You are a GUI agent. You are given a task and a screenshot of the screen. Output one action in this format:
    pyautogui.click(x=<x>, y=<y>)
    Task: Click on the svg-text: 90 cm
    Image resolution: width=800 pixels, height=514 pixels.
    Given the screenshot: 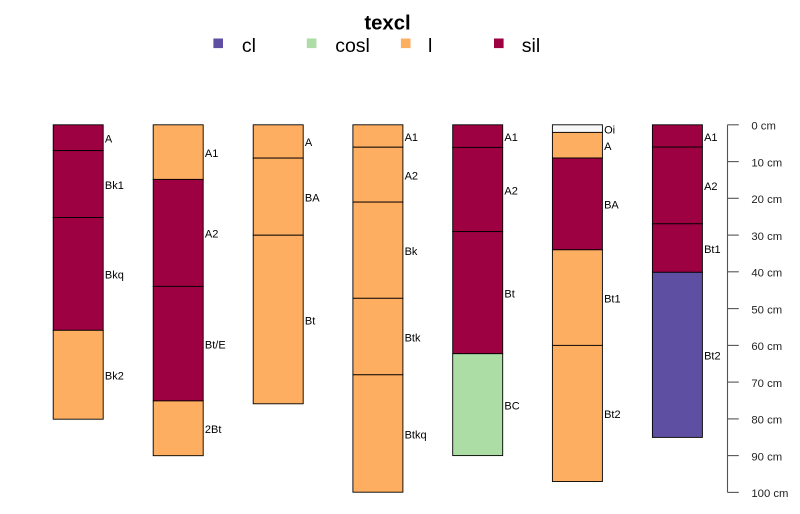 What is the action you would take?
    pyautogui.click(x=766, y=457)
    